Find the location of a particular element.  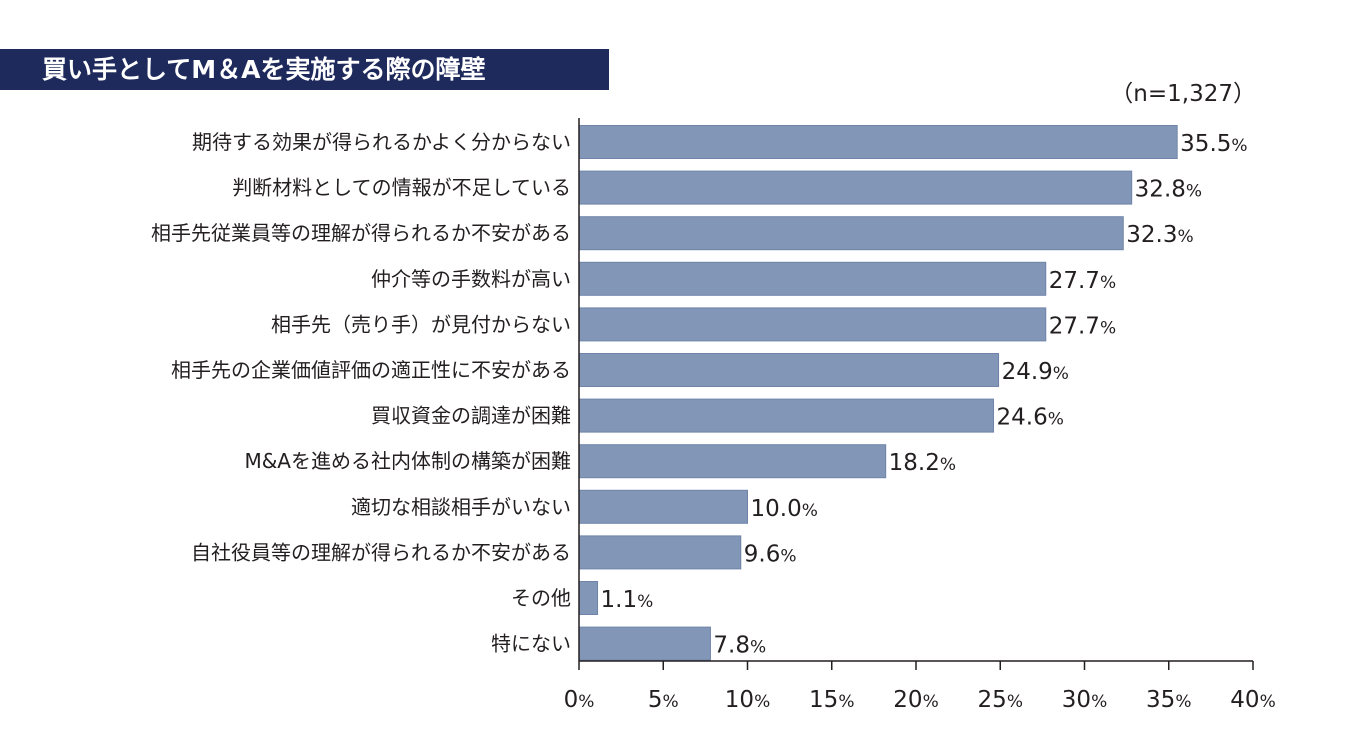

sample-size-note: （n=1,327） is located at coordinates (1183, 94).